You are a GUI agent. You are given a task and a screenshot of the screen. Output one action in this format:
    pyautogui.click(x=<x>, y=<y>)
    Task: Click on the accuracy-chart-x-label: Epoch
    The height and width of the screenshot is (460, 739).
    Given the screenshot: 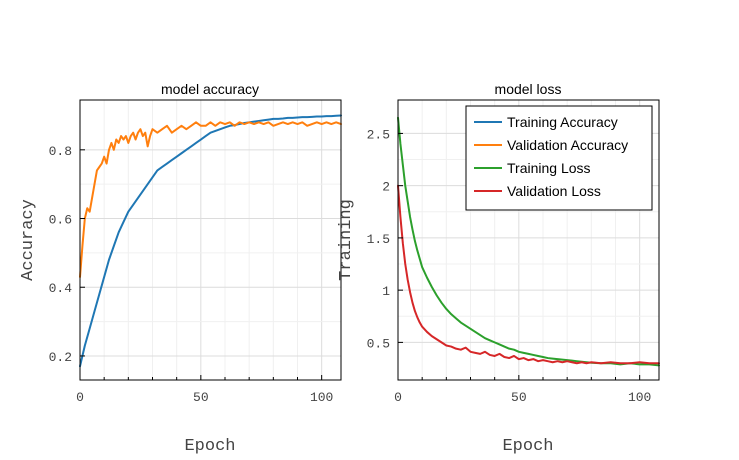 What is the action you would take?
    pyautogui.click(x=209, y=446)
    